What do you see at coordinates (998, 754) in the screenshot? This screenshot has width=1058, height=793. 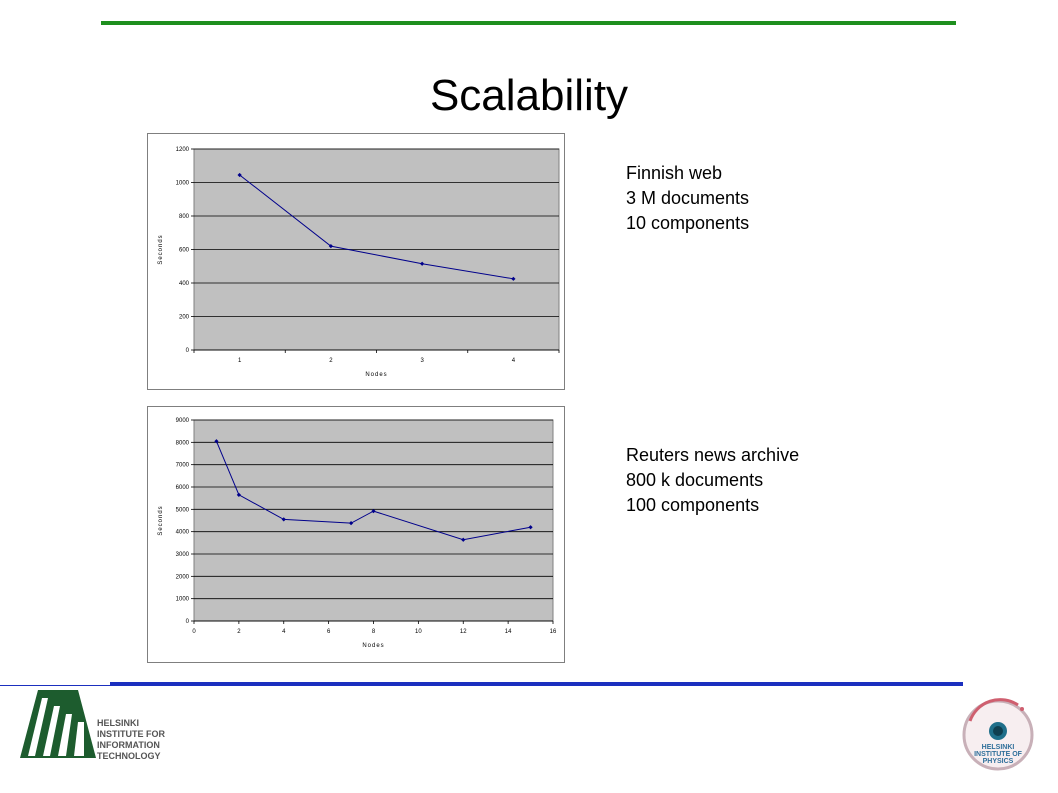 I see `hip-logo-text: INSTITUTE OF` at bounding box center [998, 754].